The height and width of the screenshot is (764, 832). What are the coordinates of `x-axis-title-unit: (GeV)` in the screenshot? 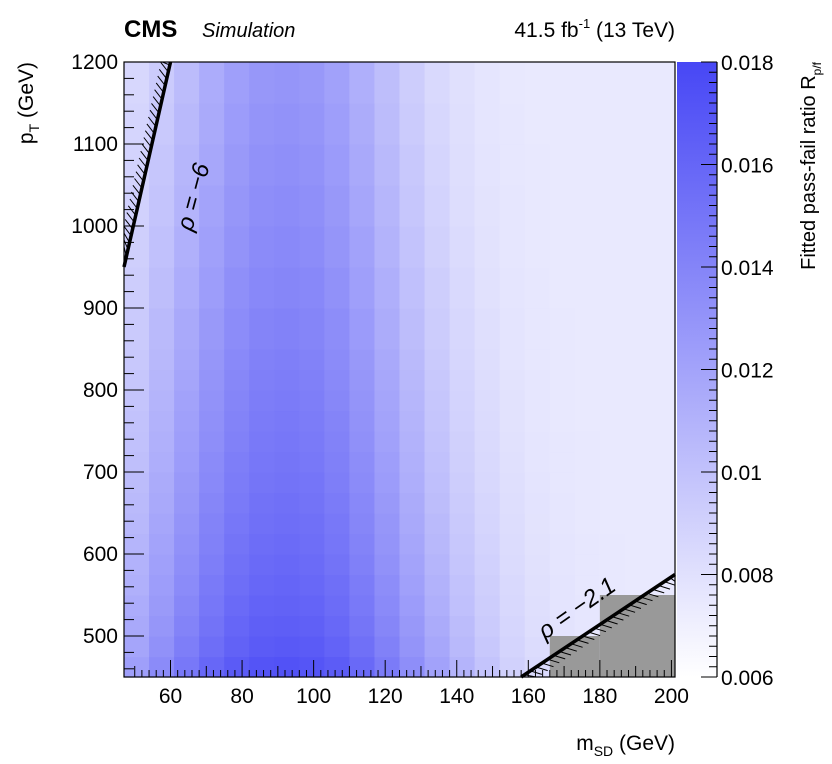 It's located at (644, 743).